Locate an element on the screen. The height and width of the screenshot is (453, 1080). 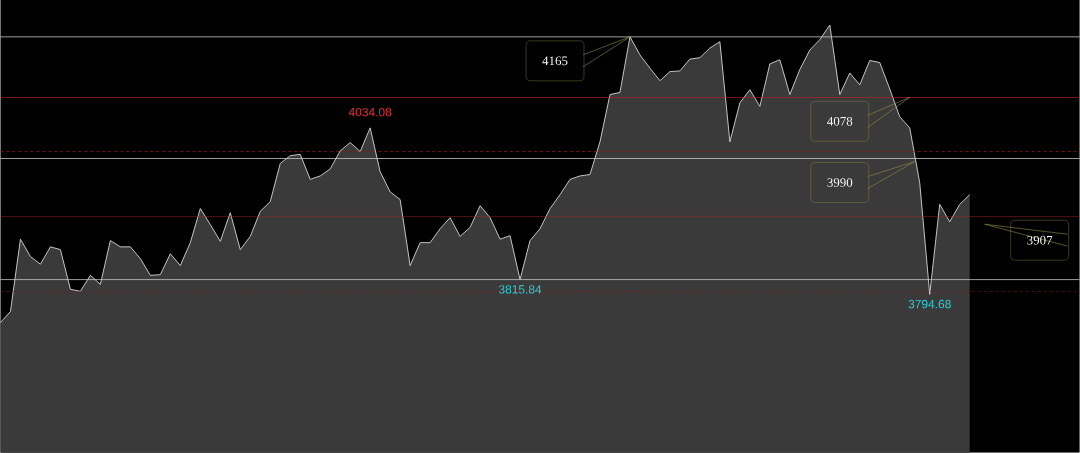
ref-line-label: 3907 is located at coordinates (1040, 240).